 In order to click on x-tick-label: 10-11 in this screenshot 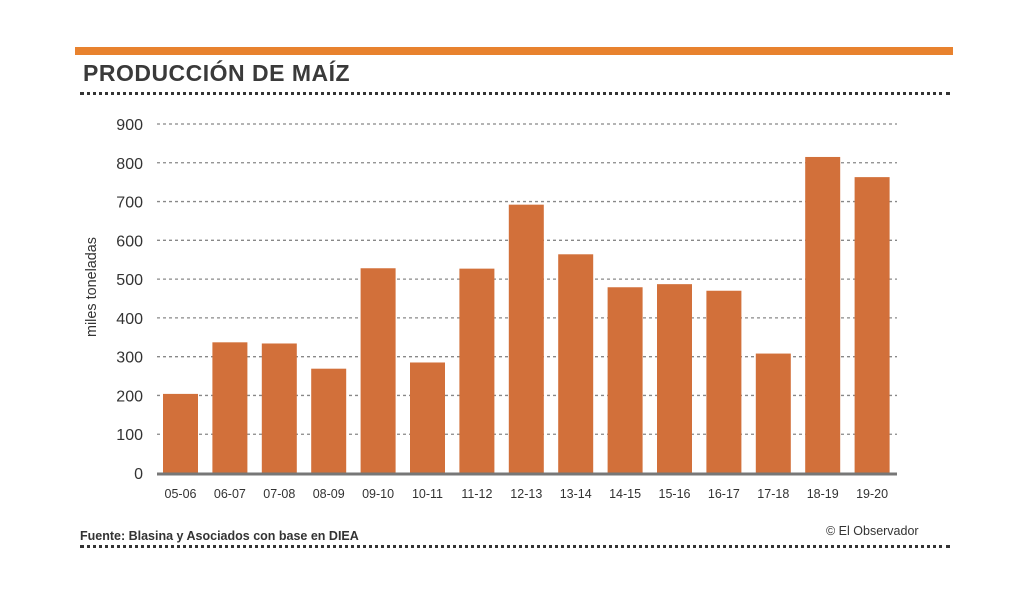, I will do `click(427, 494)`.